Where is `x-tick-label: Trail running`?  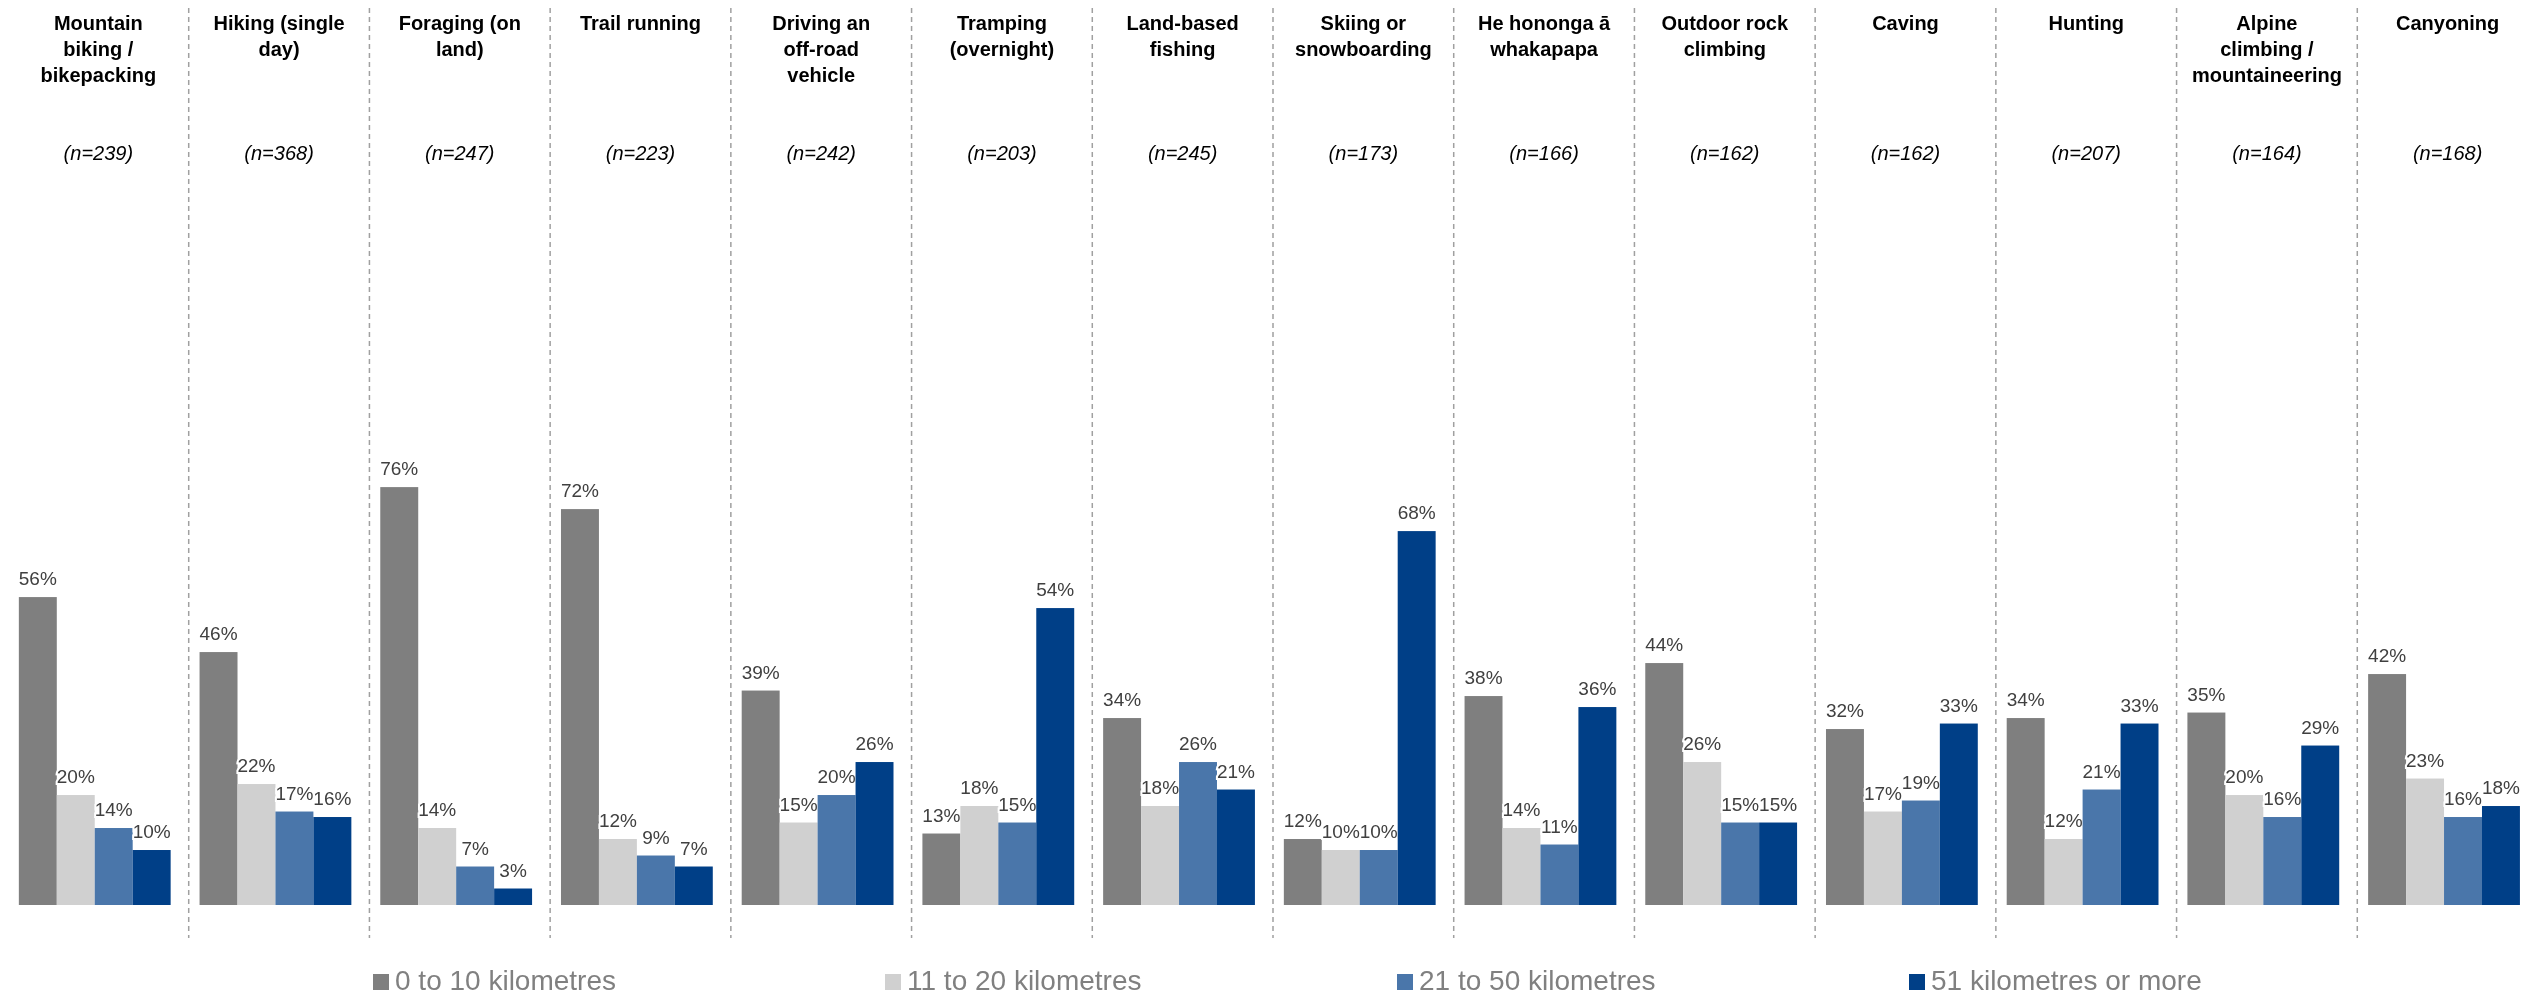
x-tick-label: Trail running is located at coordinates (640, 23).